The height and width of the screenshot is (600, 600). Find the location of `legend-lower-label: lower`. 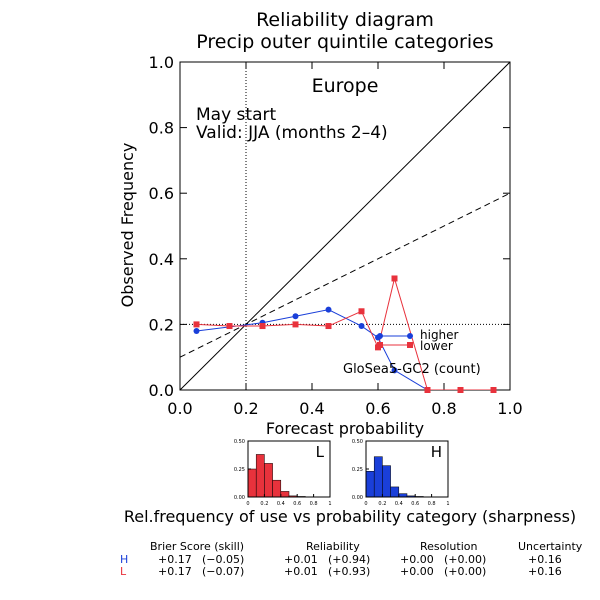

legend-lower-label: lower is located at coordinates (436, 346).